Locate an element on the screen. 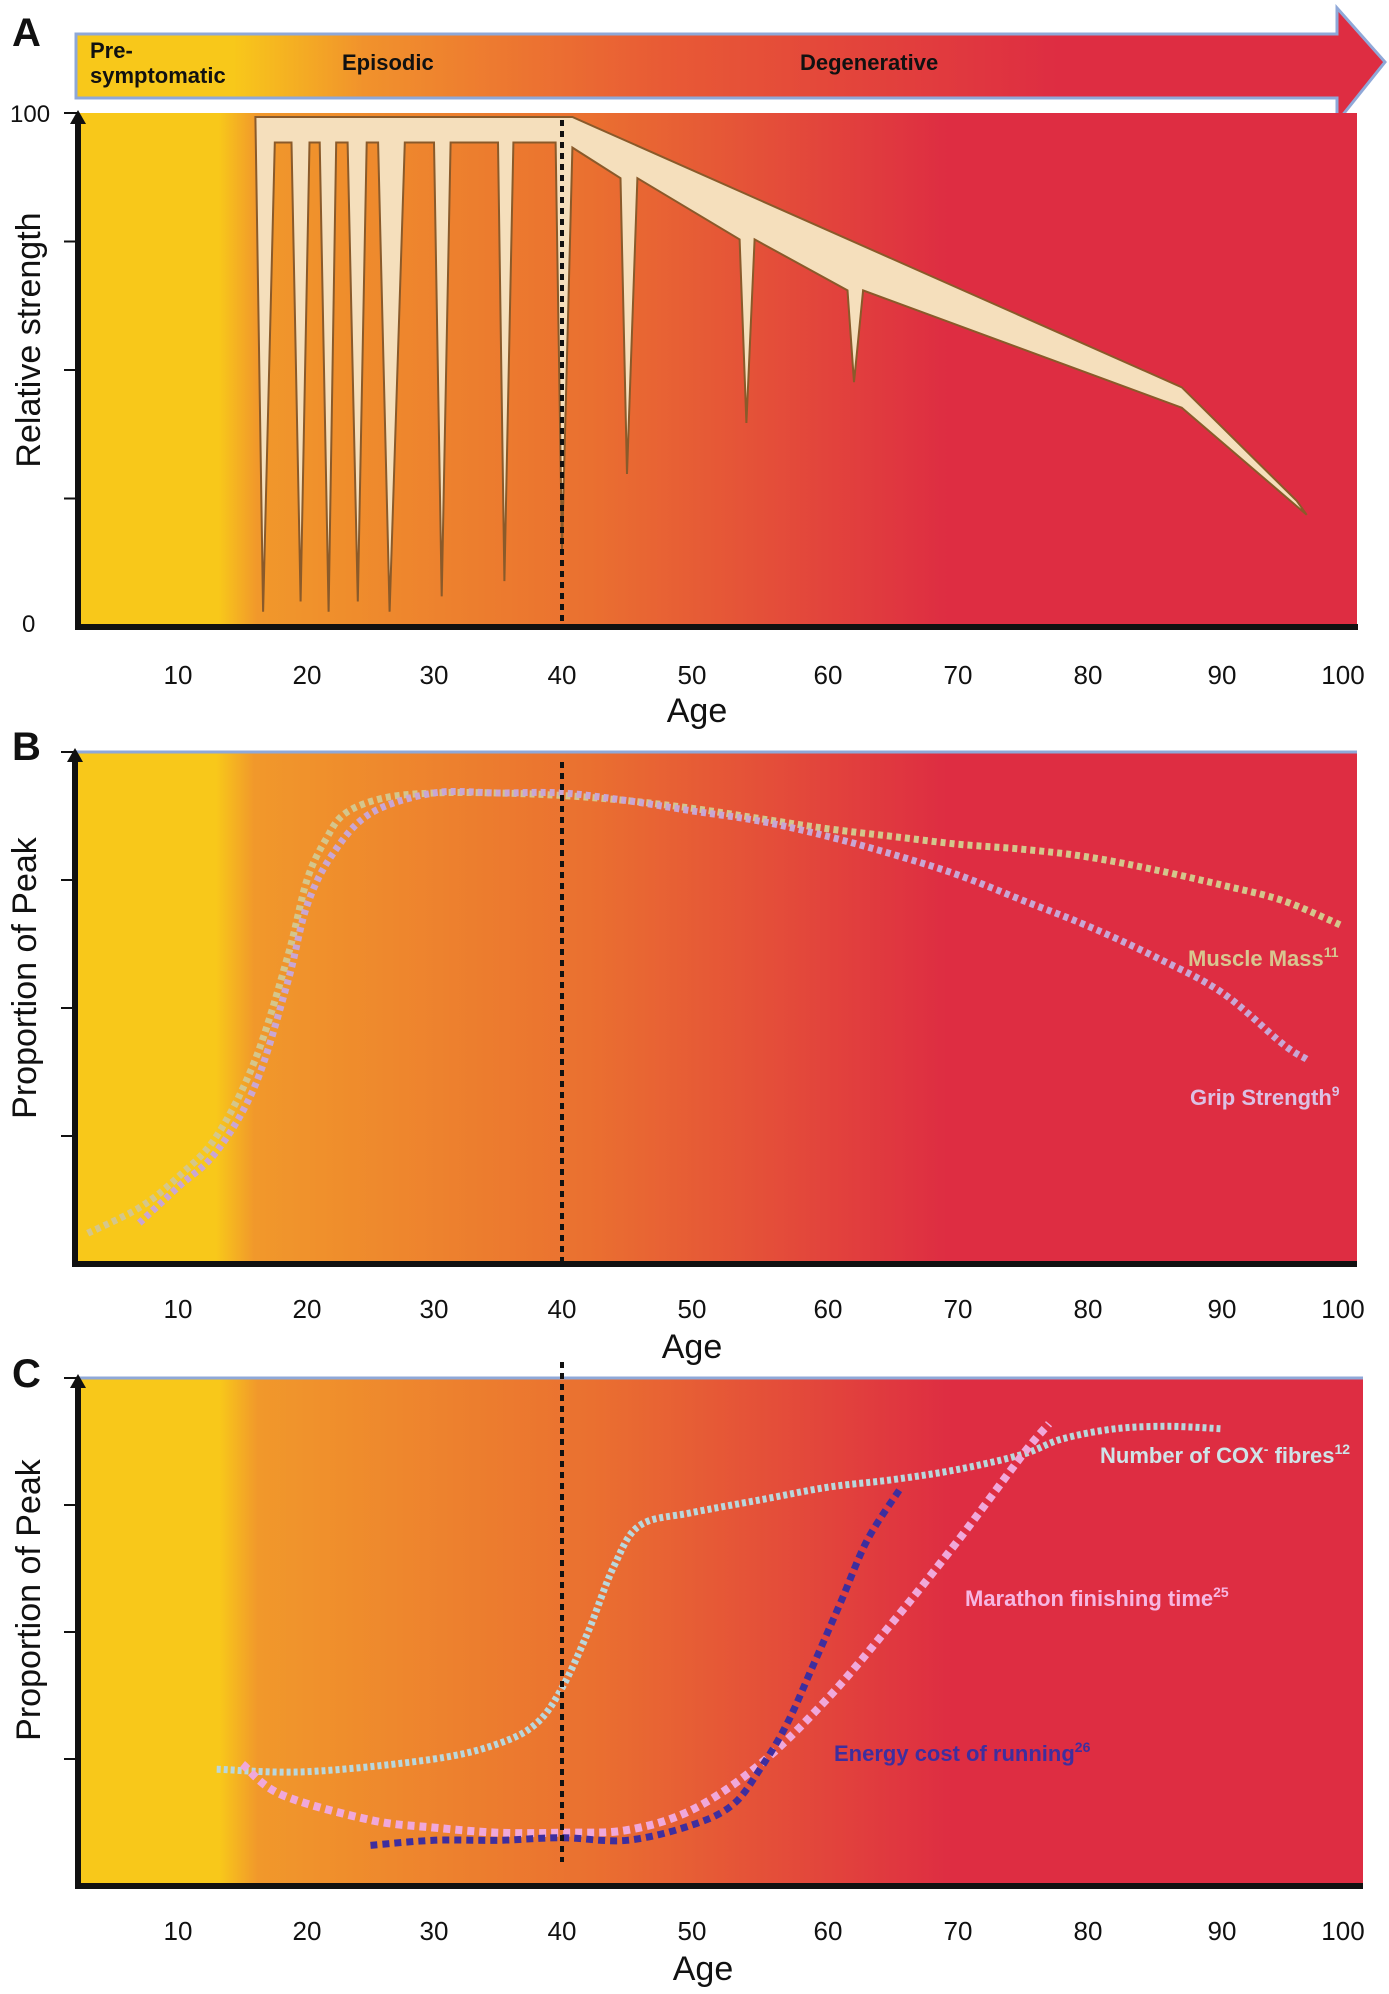  series-line-energy-cost-of-running is located at coordinates (636, 1668).